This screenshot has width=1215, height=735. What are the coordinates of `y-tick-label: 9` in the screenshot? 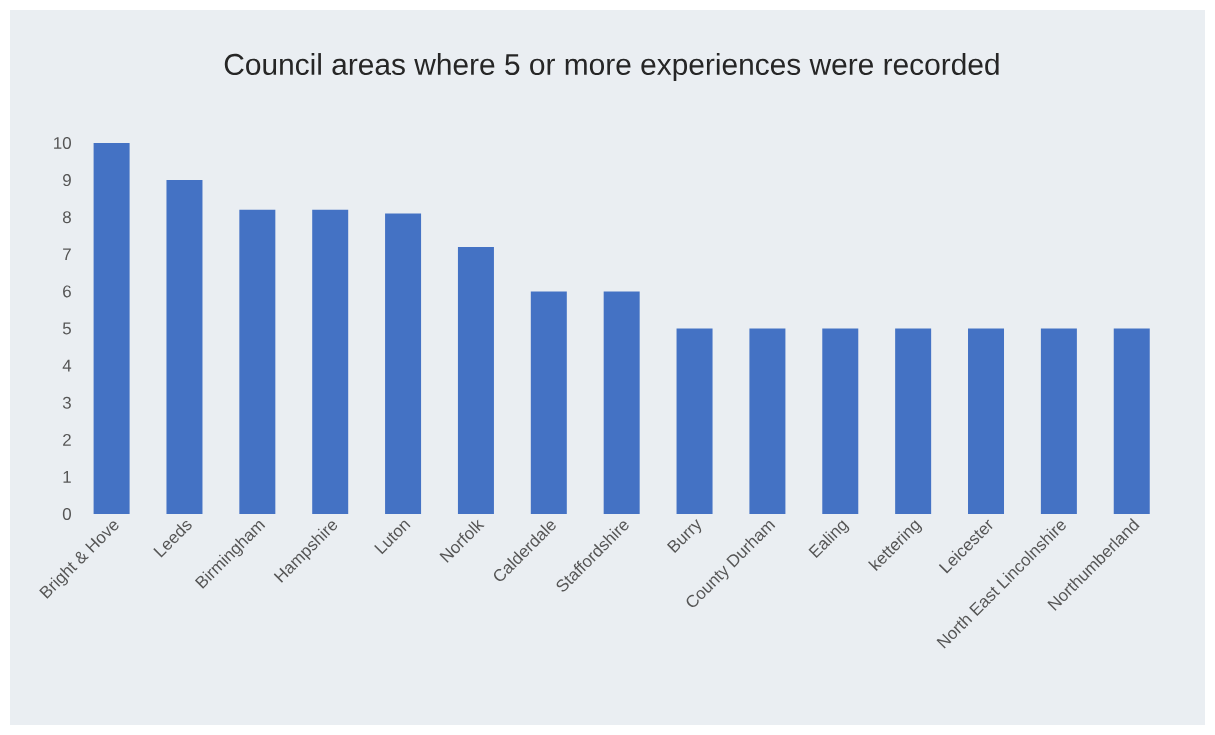 It's located at (67, 180).